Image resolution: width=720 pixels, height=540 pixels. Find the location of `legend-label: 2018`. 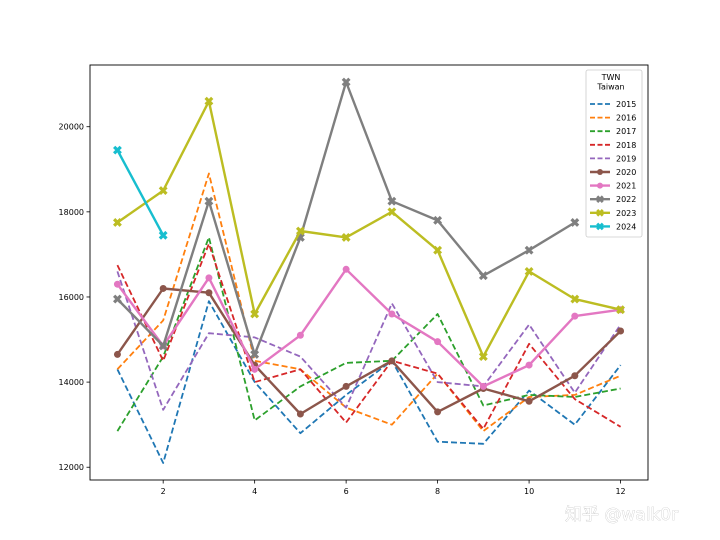

legend-label: 2018 is located at coordinates (626, 145).